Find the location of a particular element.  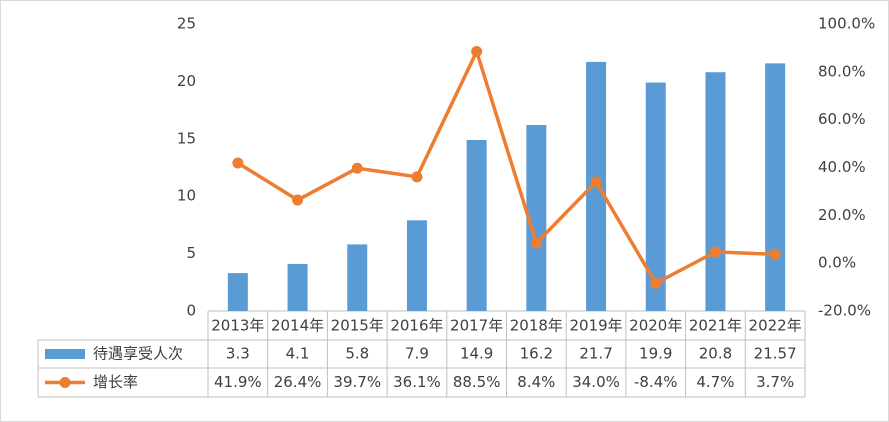

x-tick-label: 2020年 is located at coordinates (655, 326).